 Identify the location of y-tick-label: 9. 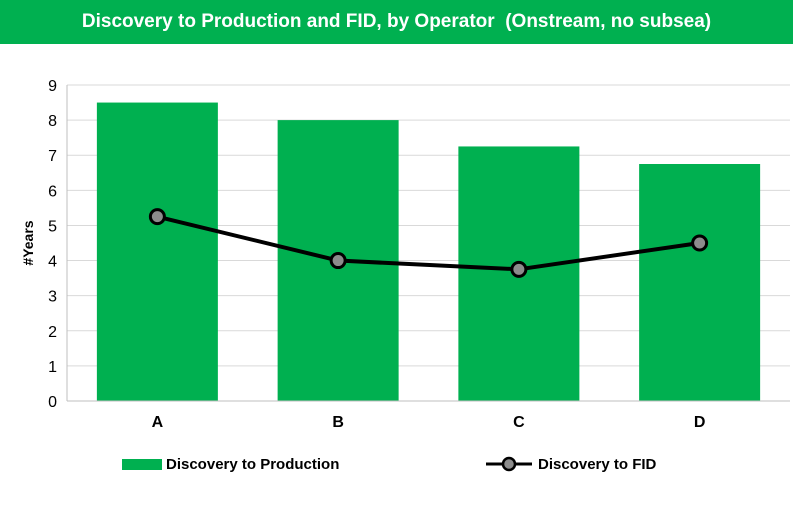
(52, 86).